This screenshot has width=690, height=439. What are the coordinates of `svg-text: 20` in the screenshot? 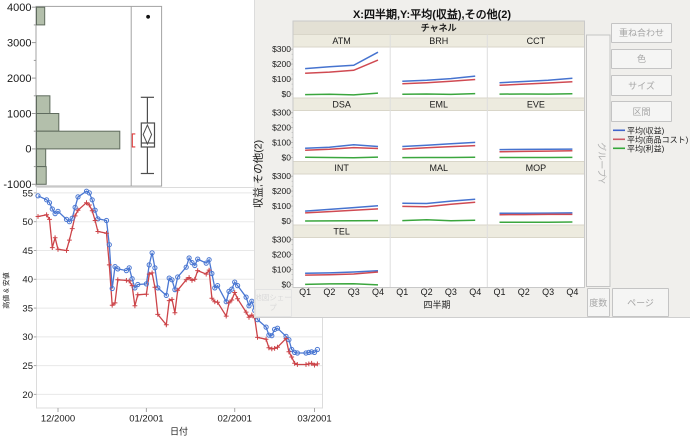 It's located at (27, 395).